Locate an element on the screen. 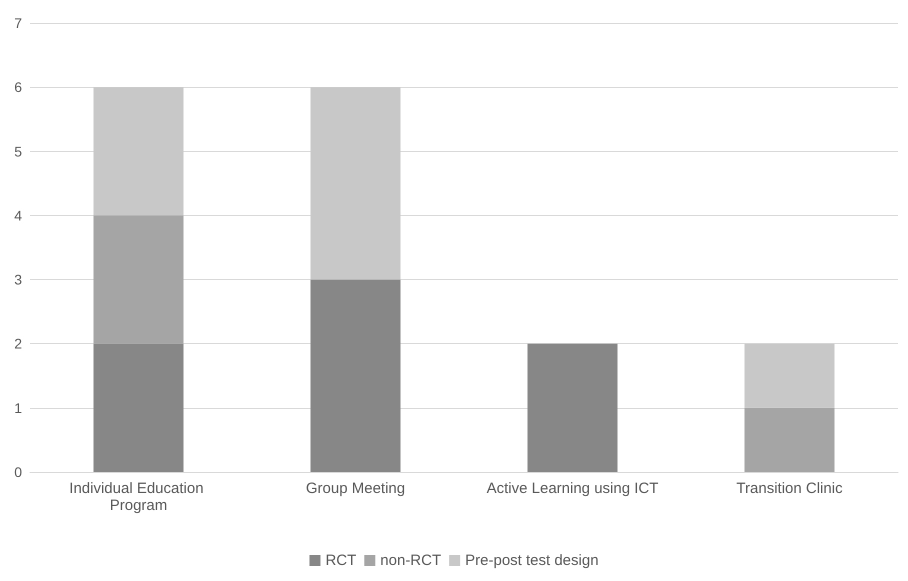  y-tick-label: 2 is located at coordinates (18, 344).